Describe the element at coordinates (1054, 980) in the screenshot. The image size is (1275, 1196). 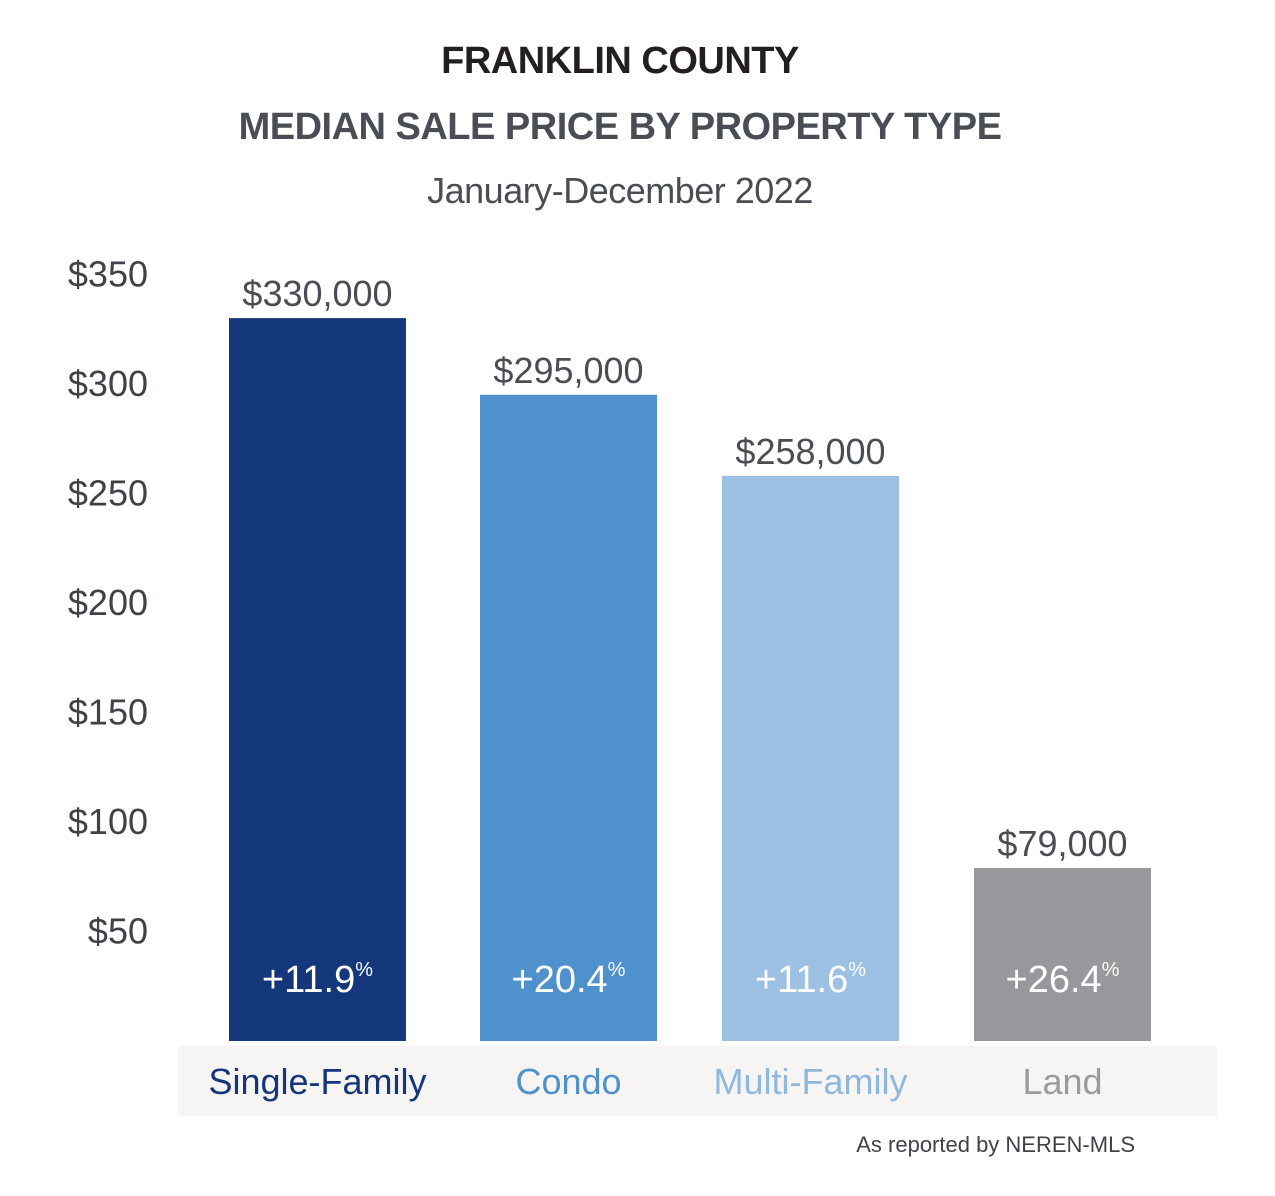
I see `percent-change-value: +26.4` at that location.